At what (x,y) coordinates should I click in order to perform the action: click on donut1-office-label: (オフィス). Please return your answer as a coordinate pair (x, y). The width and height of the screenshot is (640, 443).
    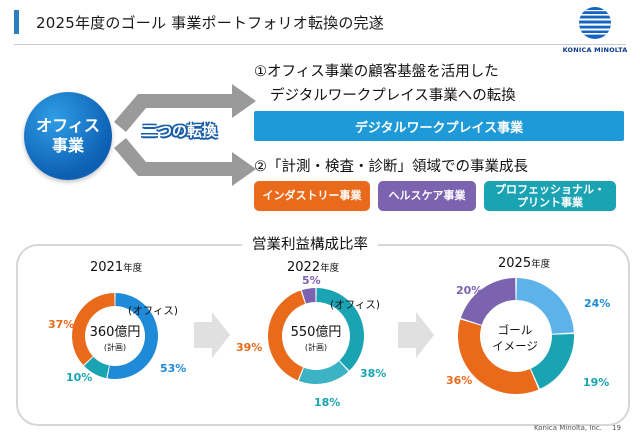
    Looking at the image, I should click on (153, 311).